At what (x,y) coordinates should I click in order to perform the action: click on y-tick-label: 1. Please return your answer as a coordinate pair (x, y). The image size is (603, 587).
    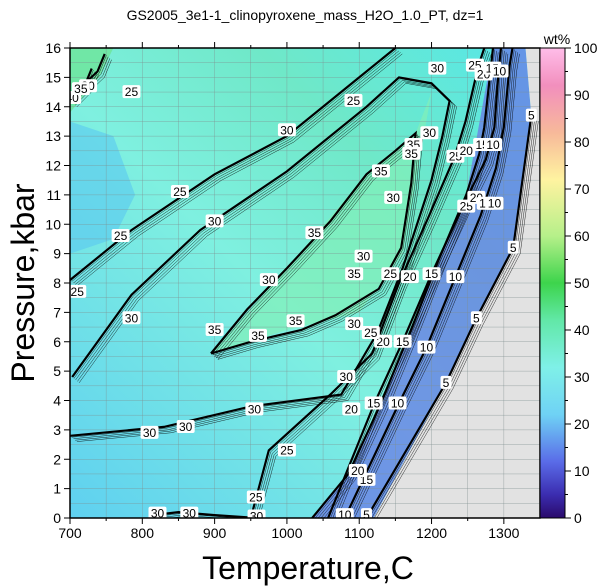
    Looking at the image, I should click on (57, 489).